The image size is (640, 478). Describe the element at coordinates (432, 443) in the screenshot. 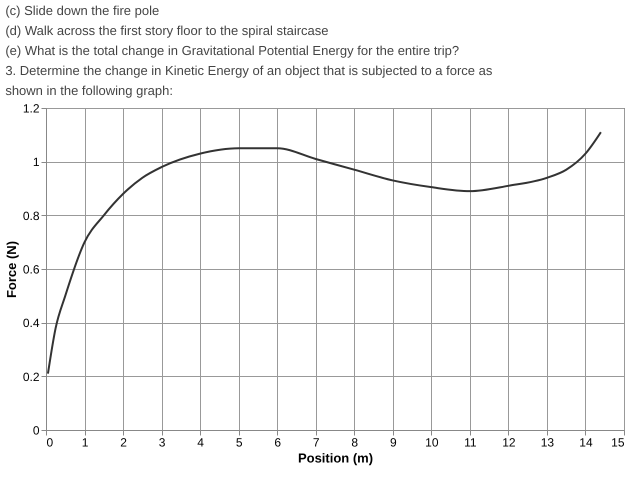

I see `x-tick-label: 10` at that location.